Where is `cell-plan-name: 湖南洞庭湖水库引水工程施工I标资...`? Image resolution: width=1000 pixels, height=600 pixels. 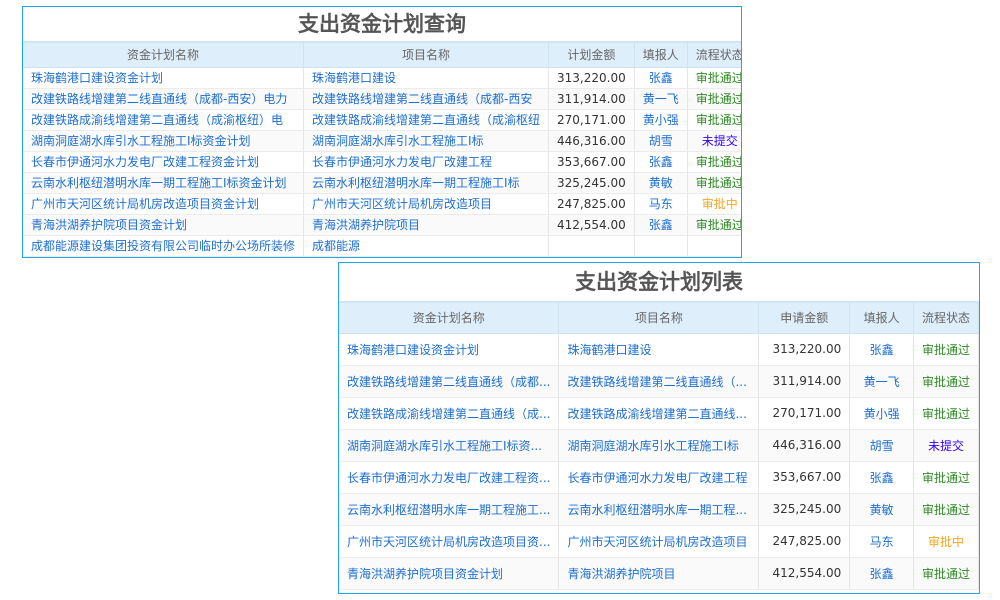 cell-plan-name: 湖南洞庭湖水库引水工程施工I标资... is located at coordinates (449, 445).